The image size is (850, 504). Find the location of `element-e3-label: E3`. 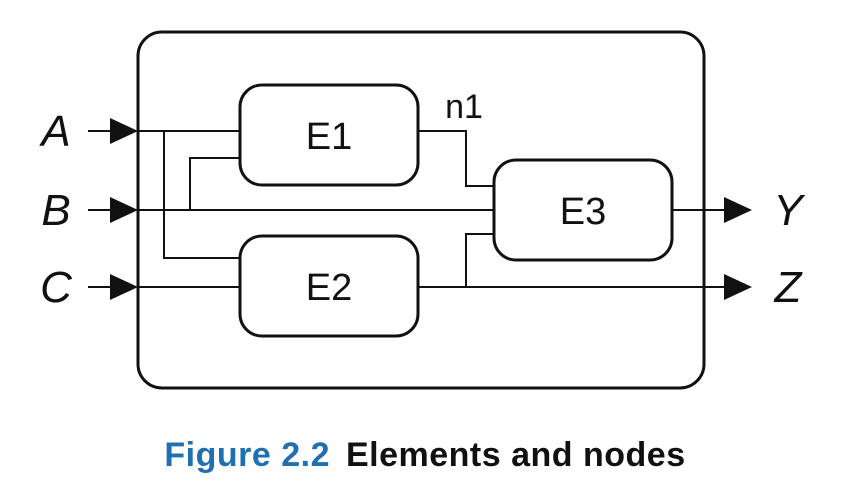

element-e3-label: E3 is located at coordinates (583, 212).